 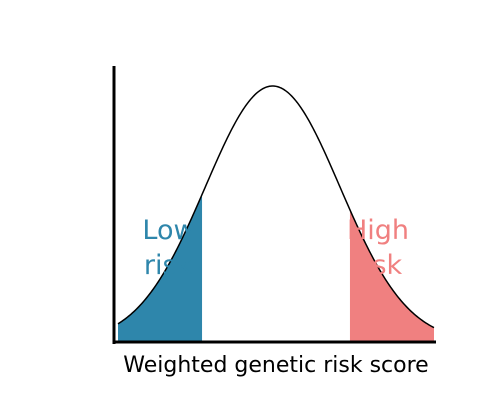 I want to click on high-risk-label-line-1: High, so click(x=378, y=230).